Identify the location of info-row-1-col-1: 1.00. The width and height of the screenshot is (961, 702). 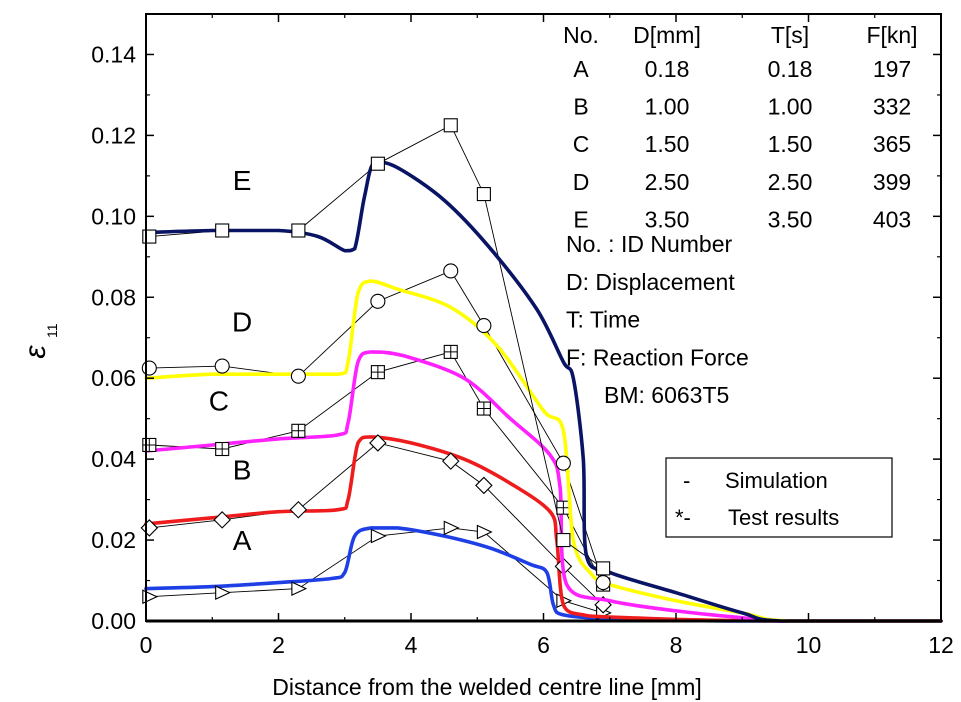
(667, 107).